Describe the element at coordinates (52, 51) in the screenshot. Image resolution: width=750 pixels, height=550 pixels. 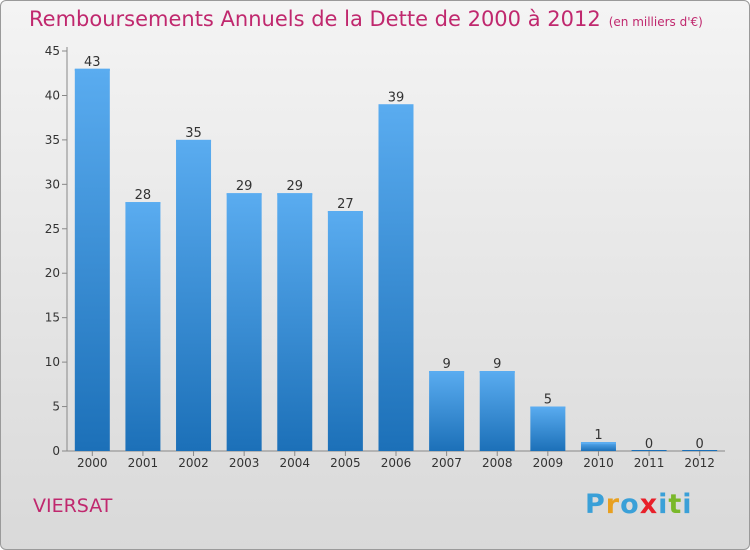
I see `y-tick-label: 45` at that location.